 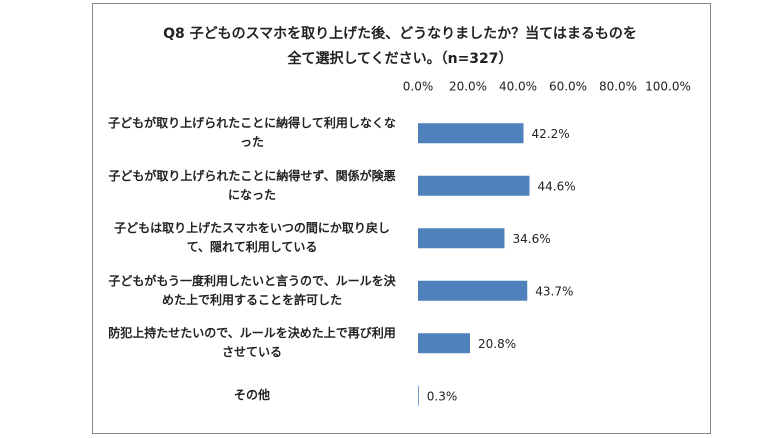 What do you see at coordinates (252, 290) in the screenshot?
I see `category-label: 子どもがもう一度利用したいと言うので、ルールを決めた上で利用することを許可した` at bounding box center [252, 290].